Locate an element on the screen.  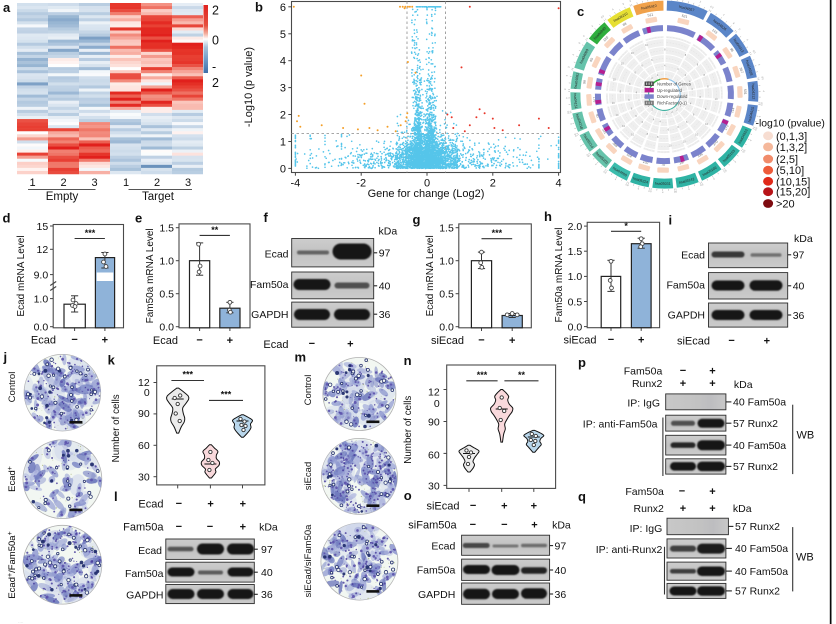
svg-text: 3 is located at coordinates (283, 89).